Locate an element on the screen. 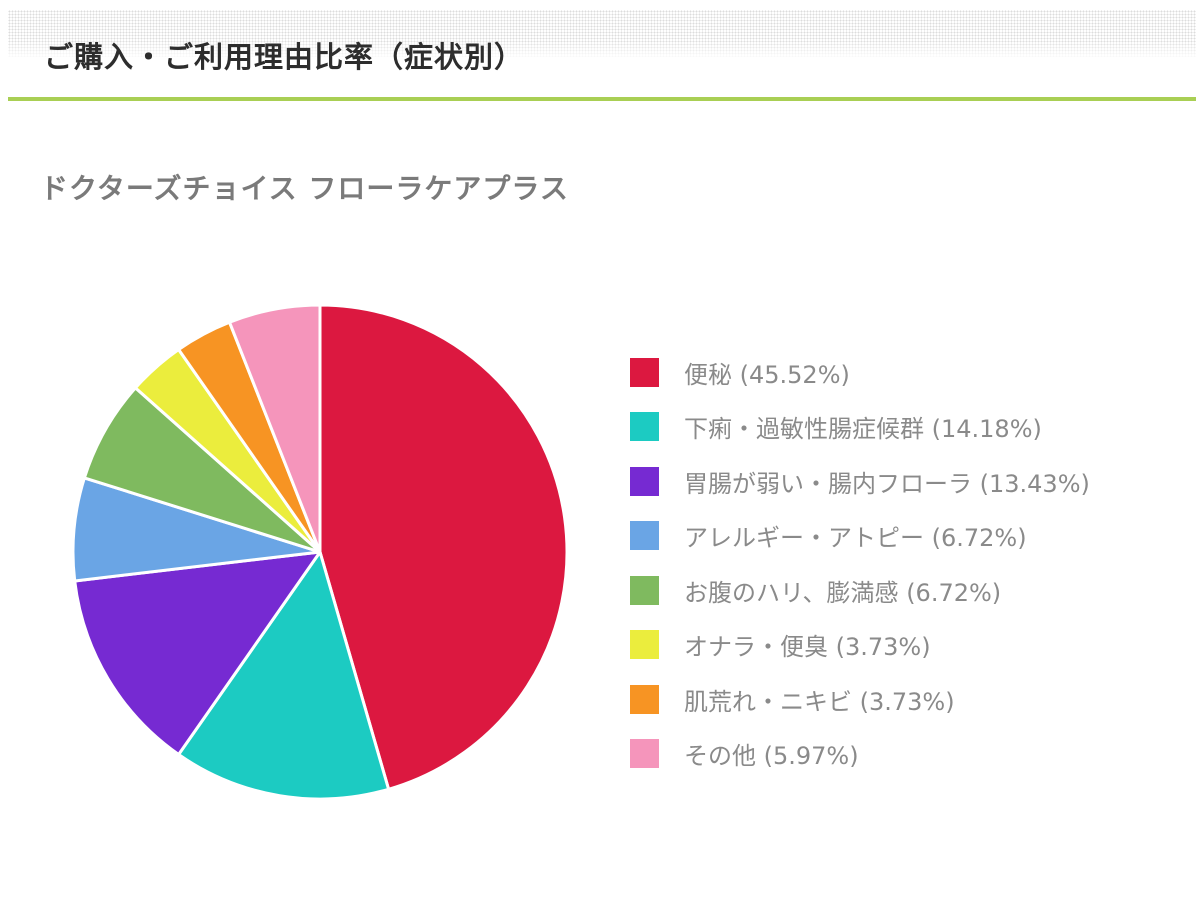  legend-item: 胃腸が弱い・腸内フローラ (13.43%) is located at coordinates (860, 481).